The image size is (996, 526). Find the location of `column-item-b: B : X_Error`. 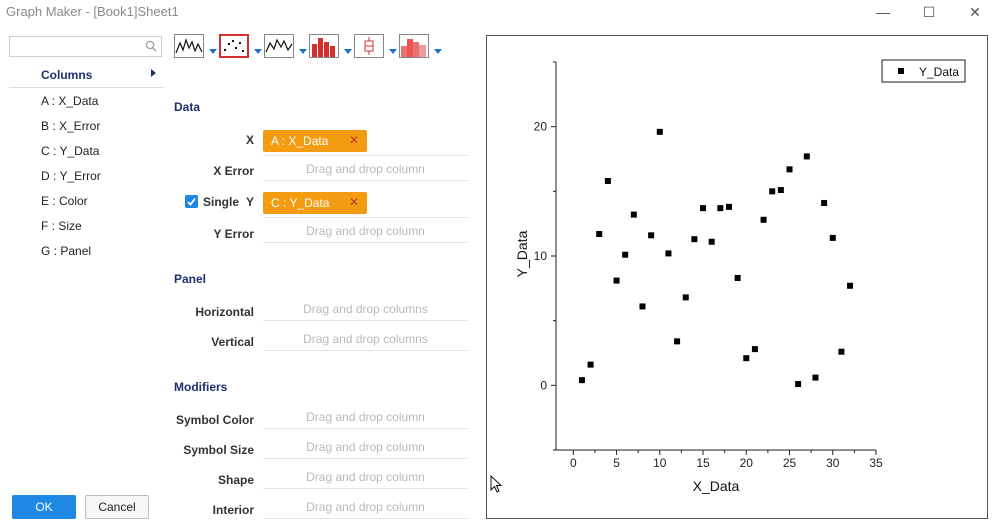

column-item-b: B : X_Error is located at coordinates (71, 126).